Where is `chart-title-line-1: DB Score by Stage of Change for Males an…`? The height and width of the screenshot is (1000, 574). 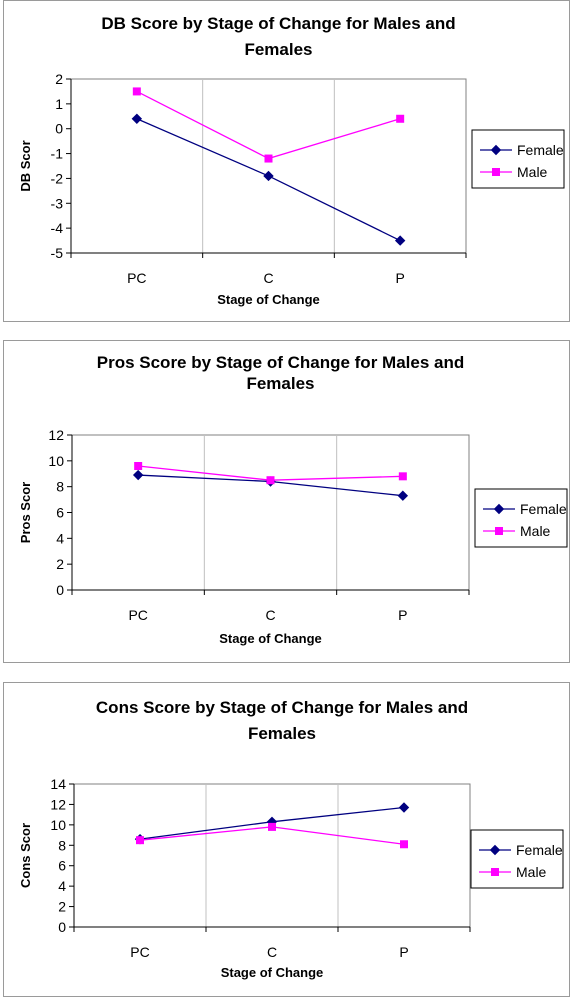 chart-title-line-1: DB Score by Stage of Change for Males an… is located at coordinates (278, 23).